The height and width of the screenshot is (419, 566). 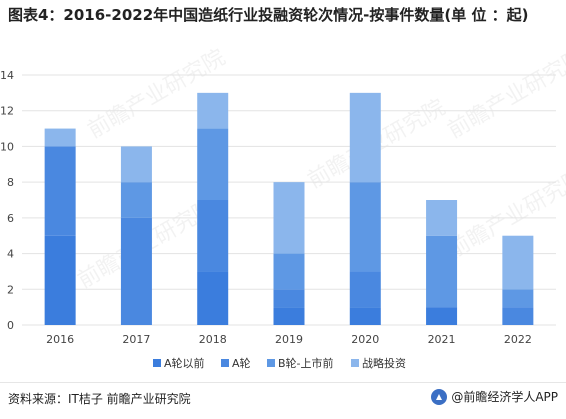 What do you see at coordinates (7, 111) in the screenshot?
I see `y-tick-label: 12` at bounding box center [7, 111].